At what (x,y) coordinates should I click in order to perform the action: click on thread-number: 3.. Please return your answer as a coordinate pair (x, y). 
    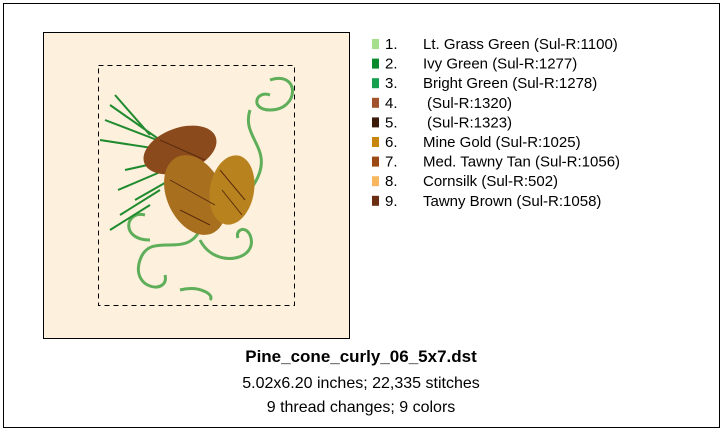
    Looking at the image, I should click on (391, 83).